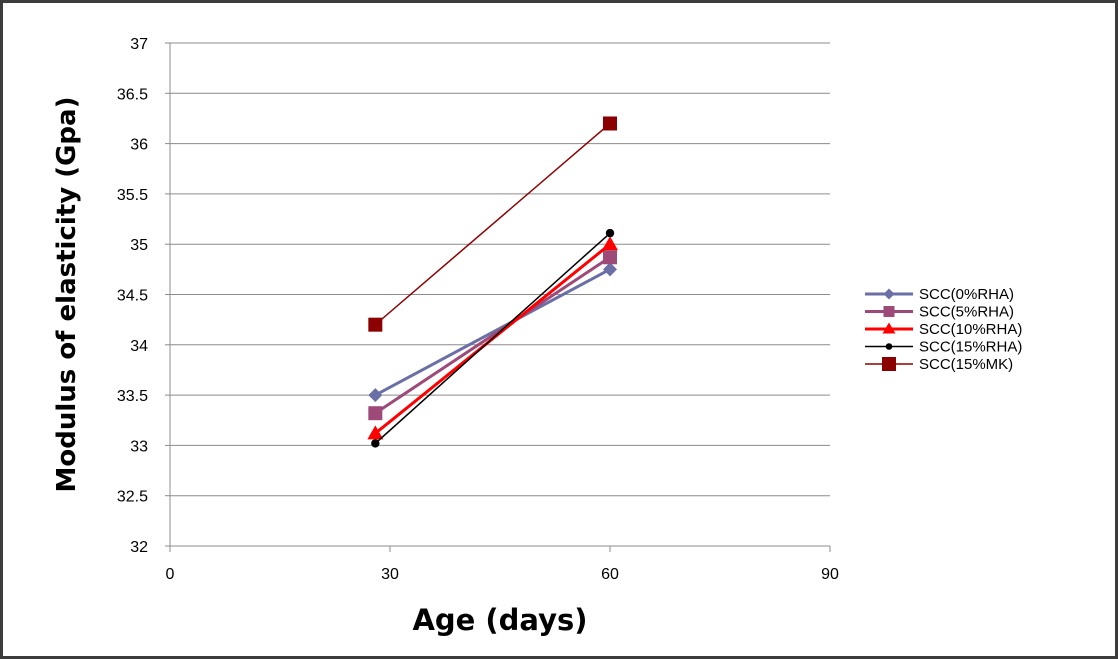 This screenshot has height=659, width=1118. I want to click on legend-entry: SCC(15%MK), so click(939, 364).